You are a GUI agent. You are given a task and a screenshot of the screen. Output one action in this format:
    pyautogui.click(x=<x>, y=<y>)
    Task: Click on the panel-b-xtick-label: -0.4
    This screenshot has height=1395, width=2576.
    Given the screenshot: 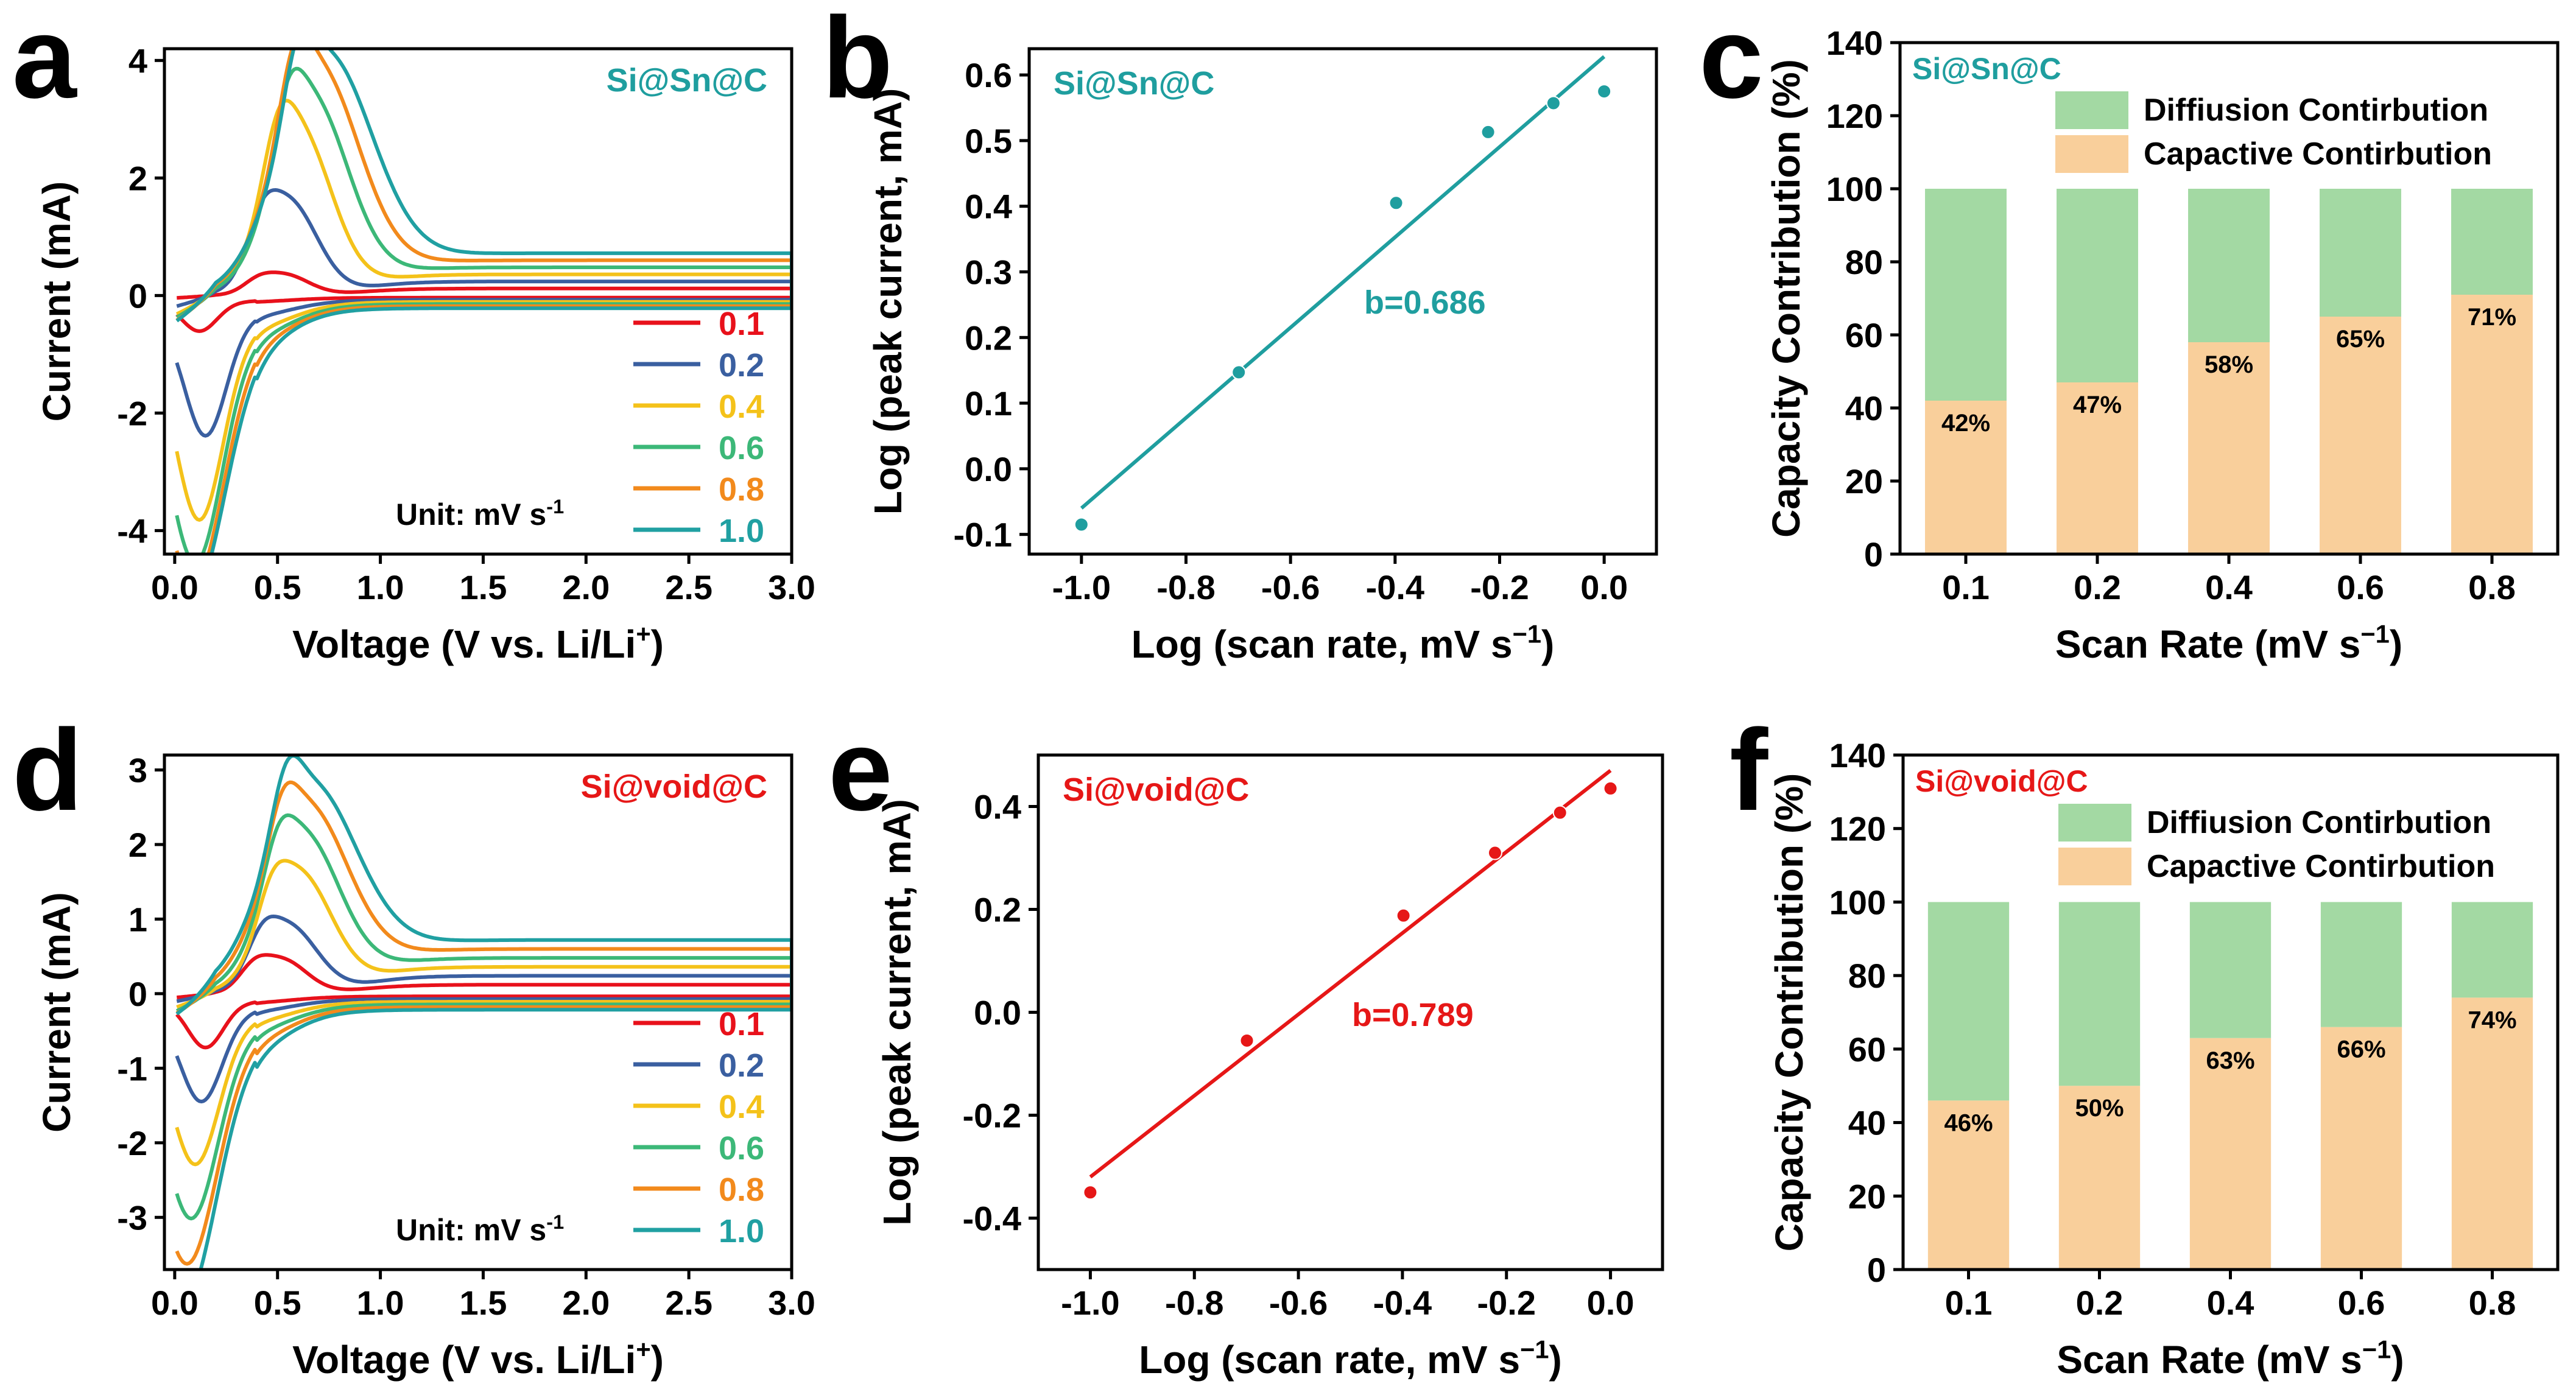 What is the action you would take?
    pyautogui.click(x=1395, y=587)
    